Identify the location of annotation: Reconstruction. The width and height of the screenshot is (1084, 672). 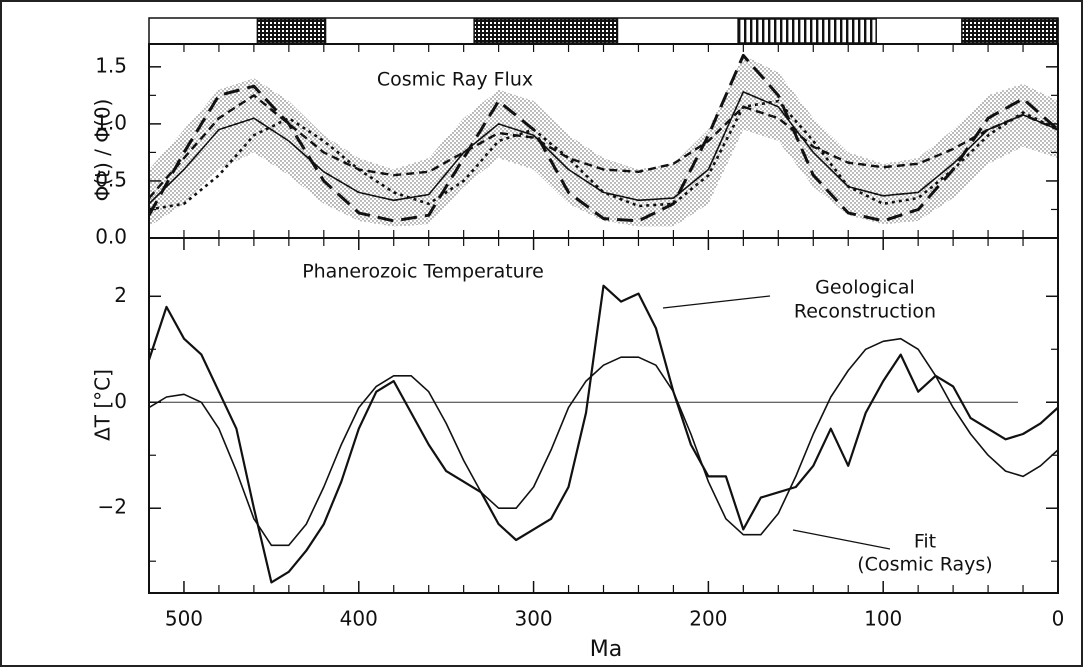
(865, 312).